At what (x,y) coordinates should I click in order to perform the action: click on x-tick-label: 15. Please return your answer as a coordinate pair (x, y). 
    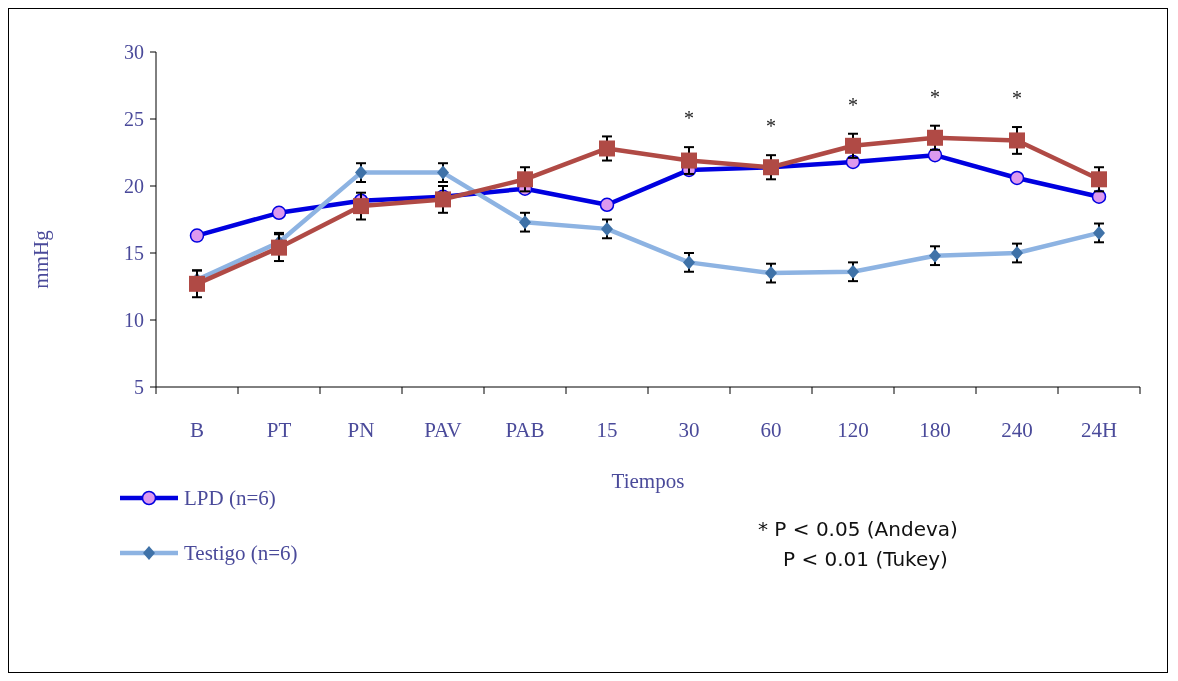
    Looking at the image, I should click on (607, 430).